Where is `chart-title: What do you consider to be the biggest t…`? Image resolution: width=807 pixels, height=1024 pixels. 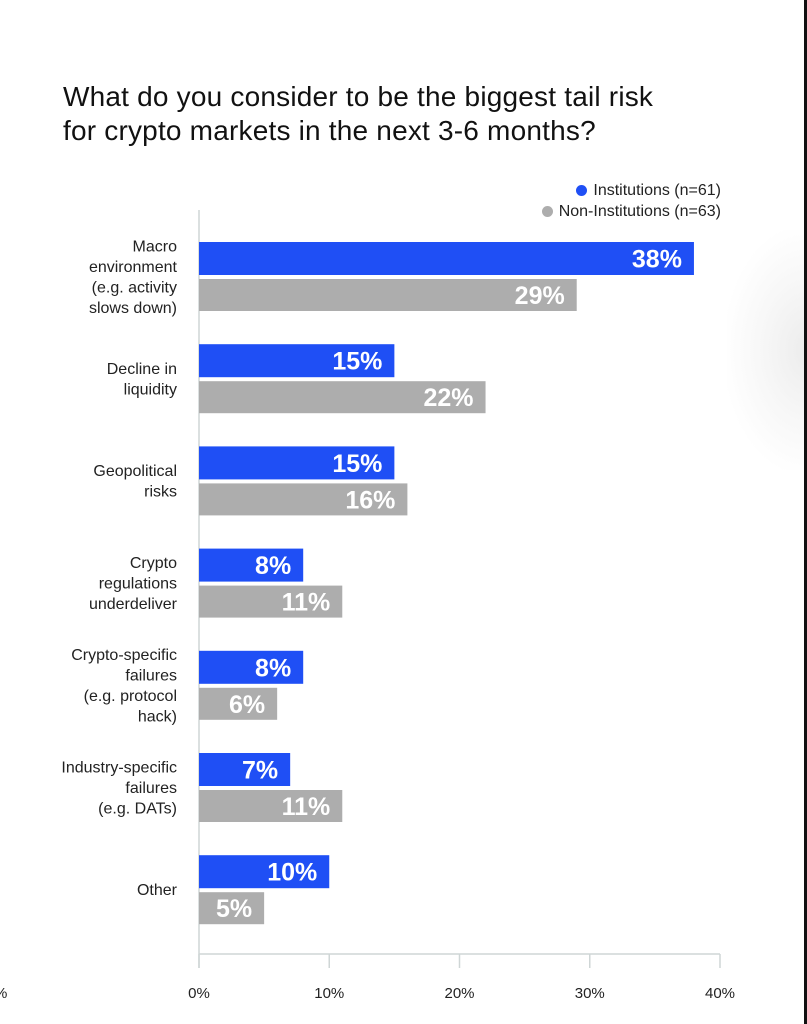 chart-title: What do you consider to be the biggest t… is located at coordinates (358, 114).